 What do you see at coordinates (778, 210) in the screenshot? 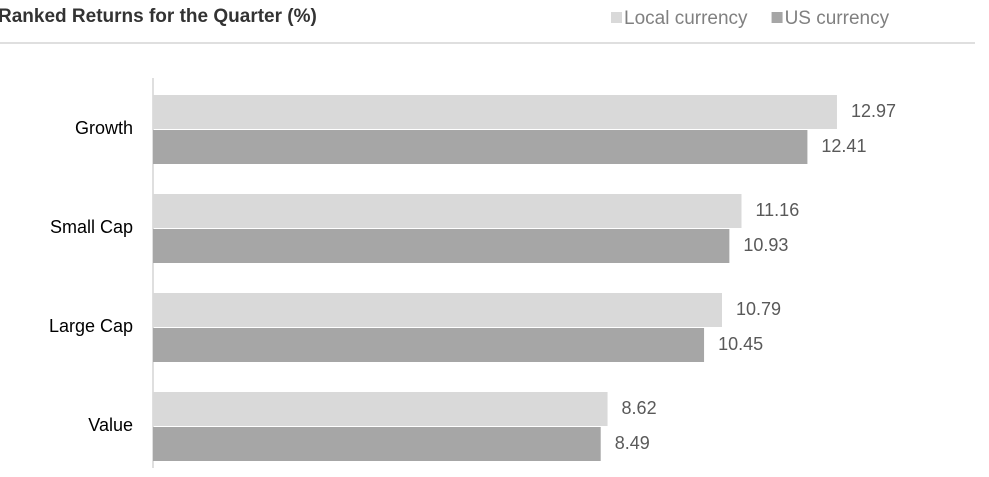
I see `data-label: 11.16` at bounding box center [778, 210].